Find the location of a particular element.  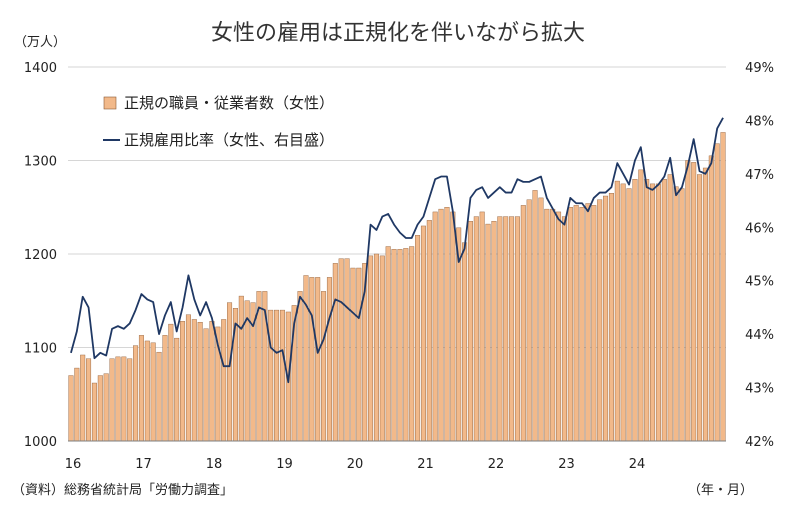

x-tick-label: 16 is located at coordinates (73, 464).